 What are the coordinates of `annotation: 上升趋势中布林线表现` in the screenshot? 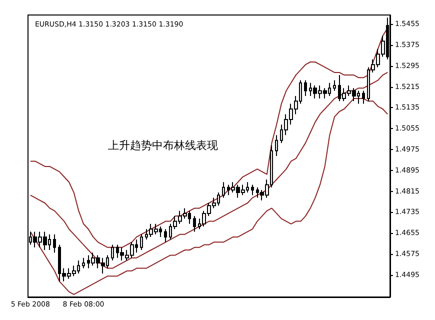 It's located at (163, 145).